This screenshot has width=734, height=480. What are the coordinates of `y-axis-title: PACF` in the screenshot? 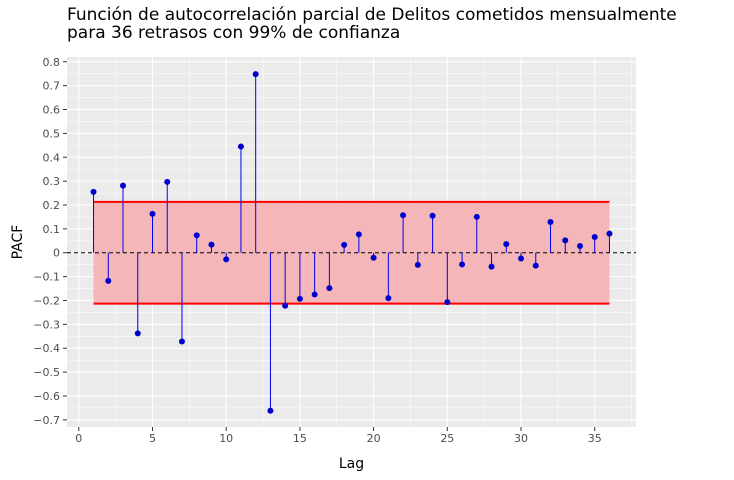 It's located at (18, 242).